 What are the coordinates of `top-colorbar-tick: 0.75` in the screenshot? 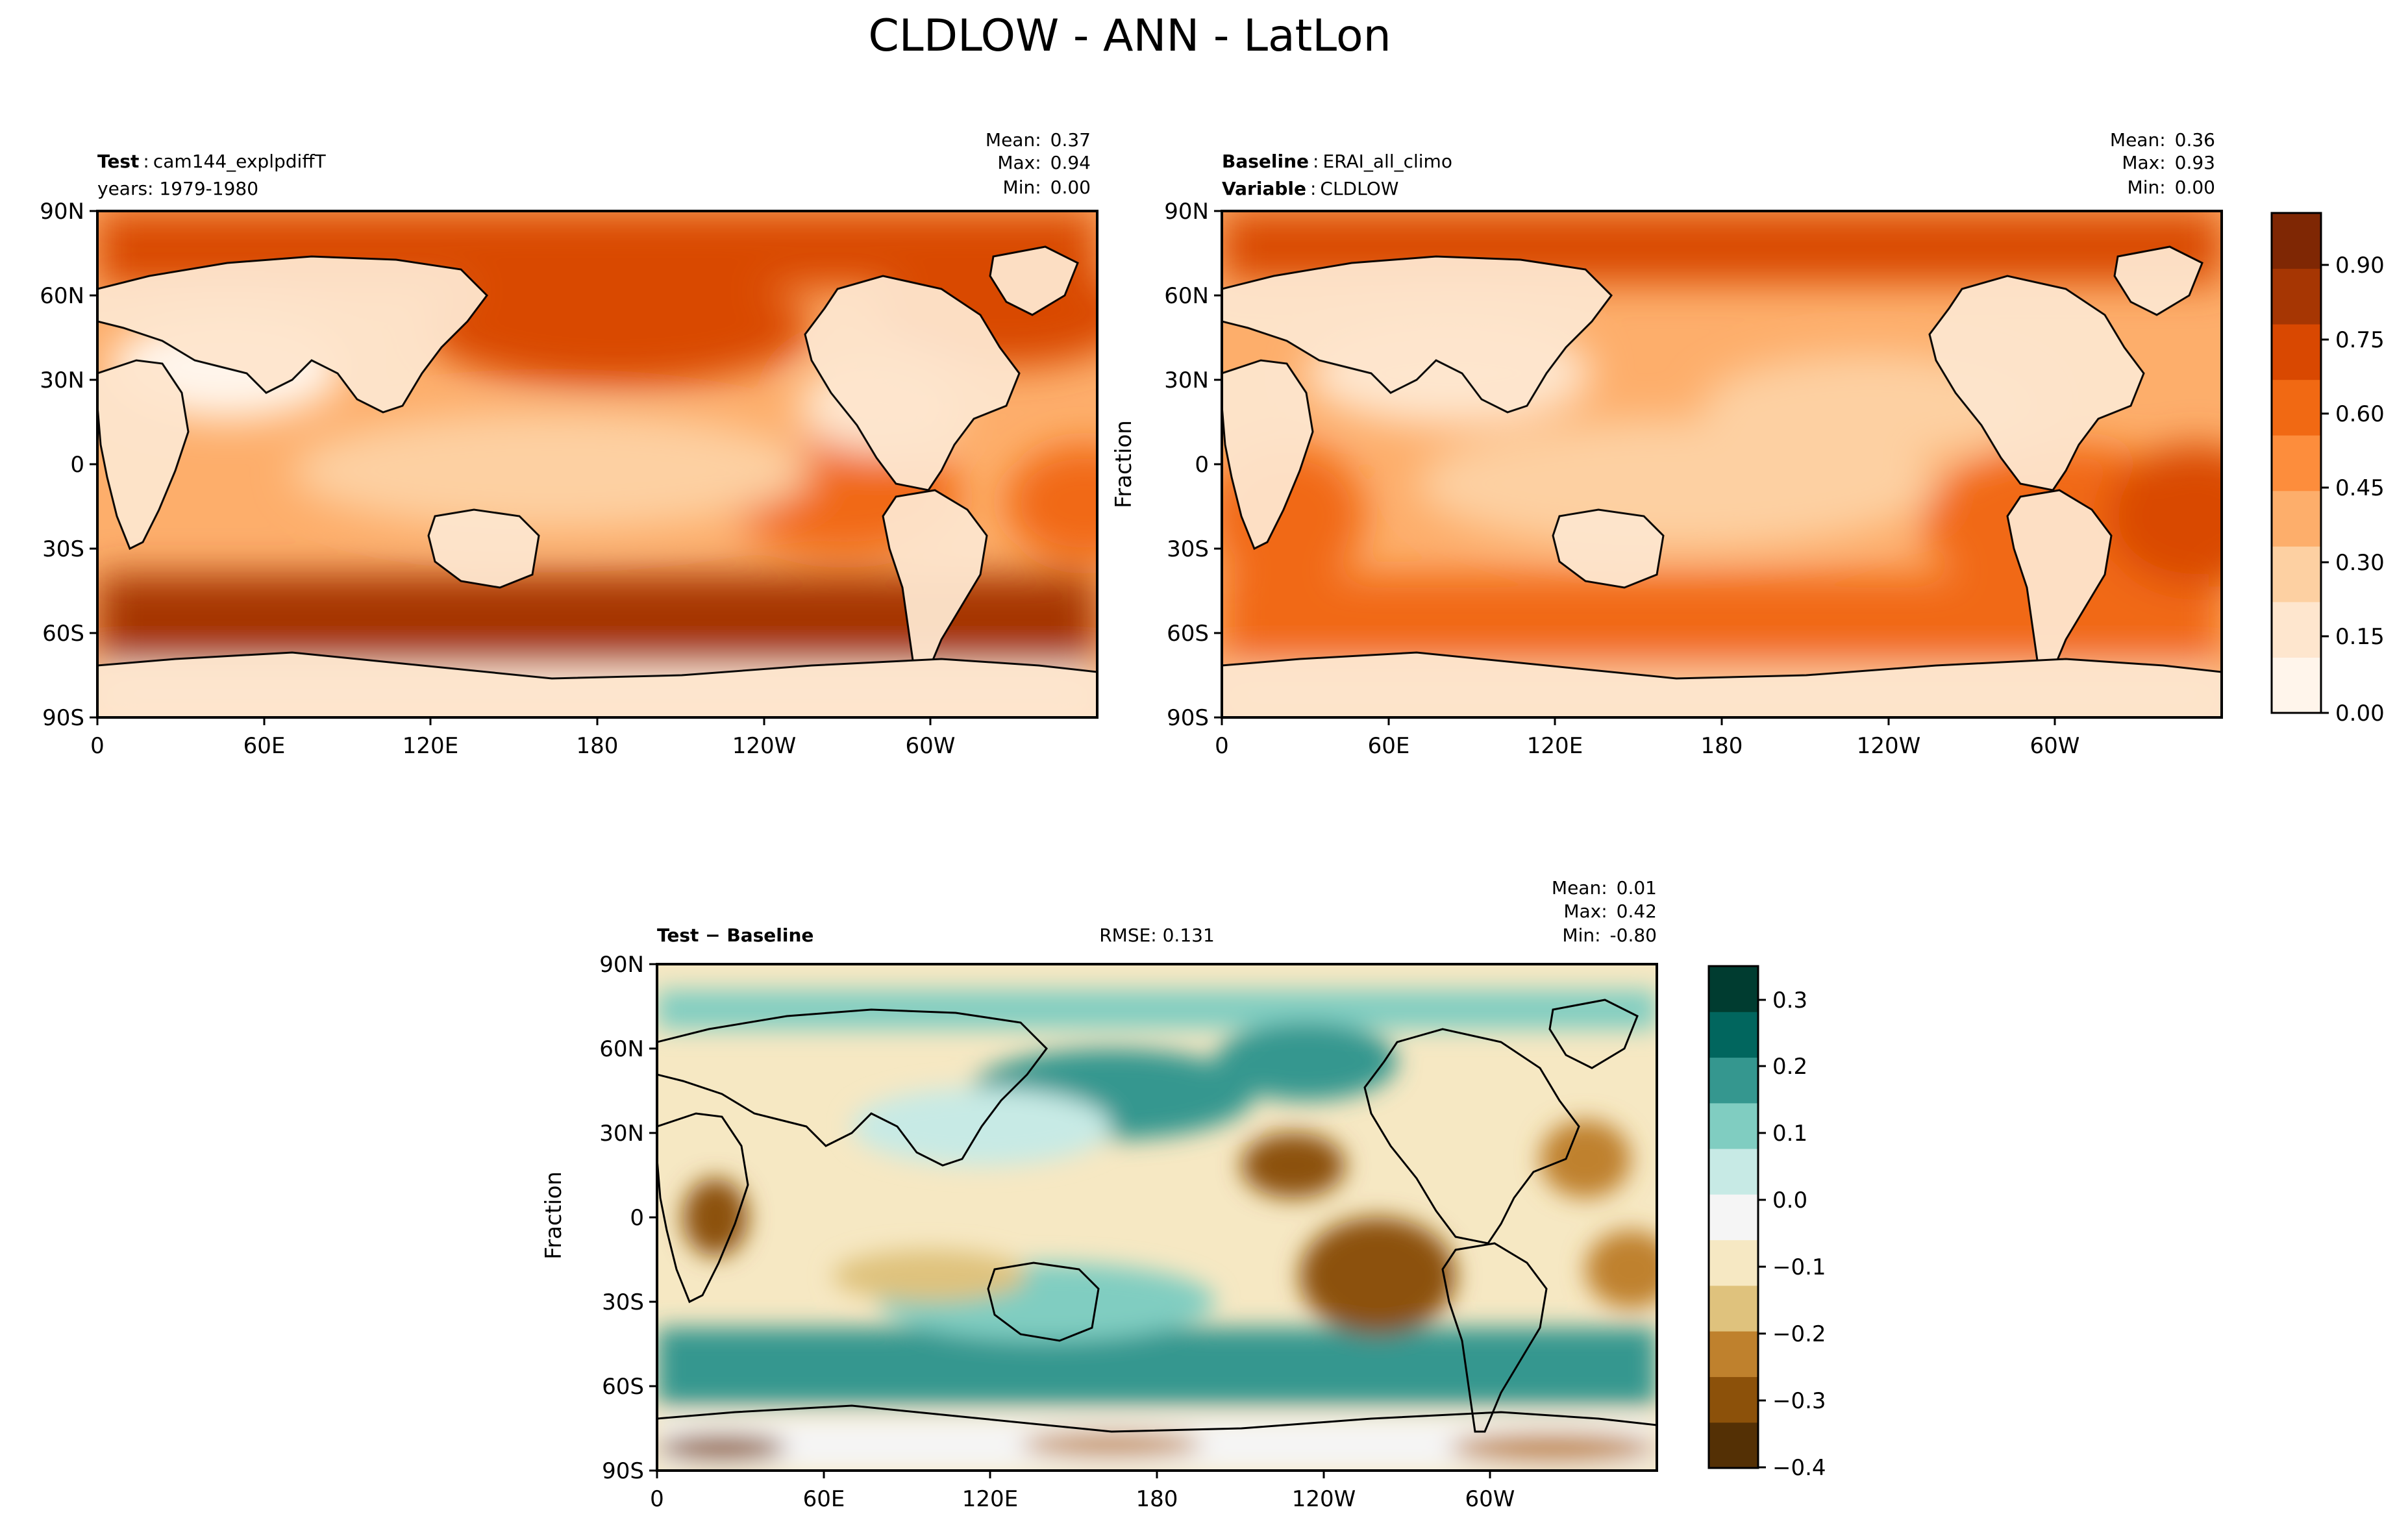 It's located at (2360, 340).